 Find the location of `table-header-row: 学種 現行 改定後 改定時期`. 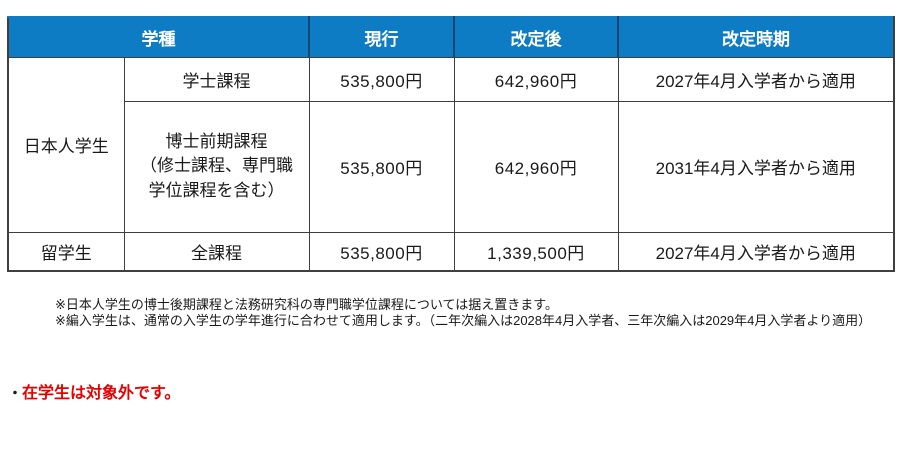

table-header-row: 学種 現行 改定後 改定時期 is located at coordinates (451, 37).